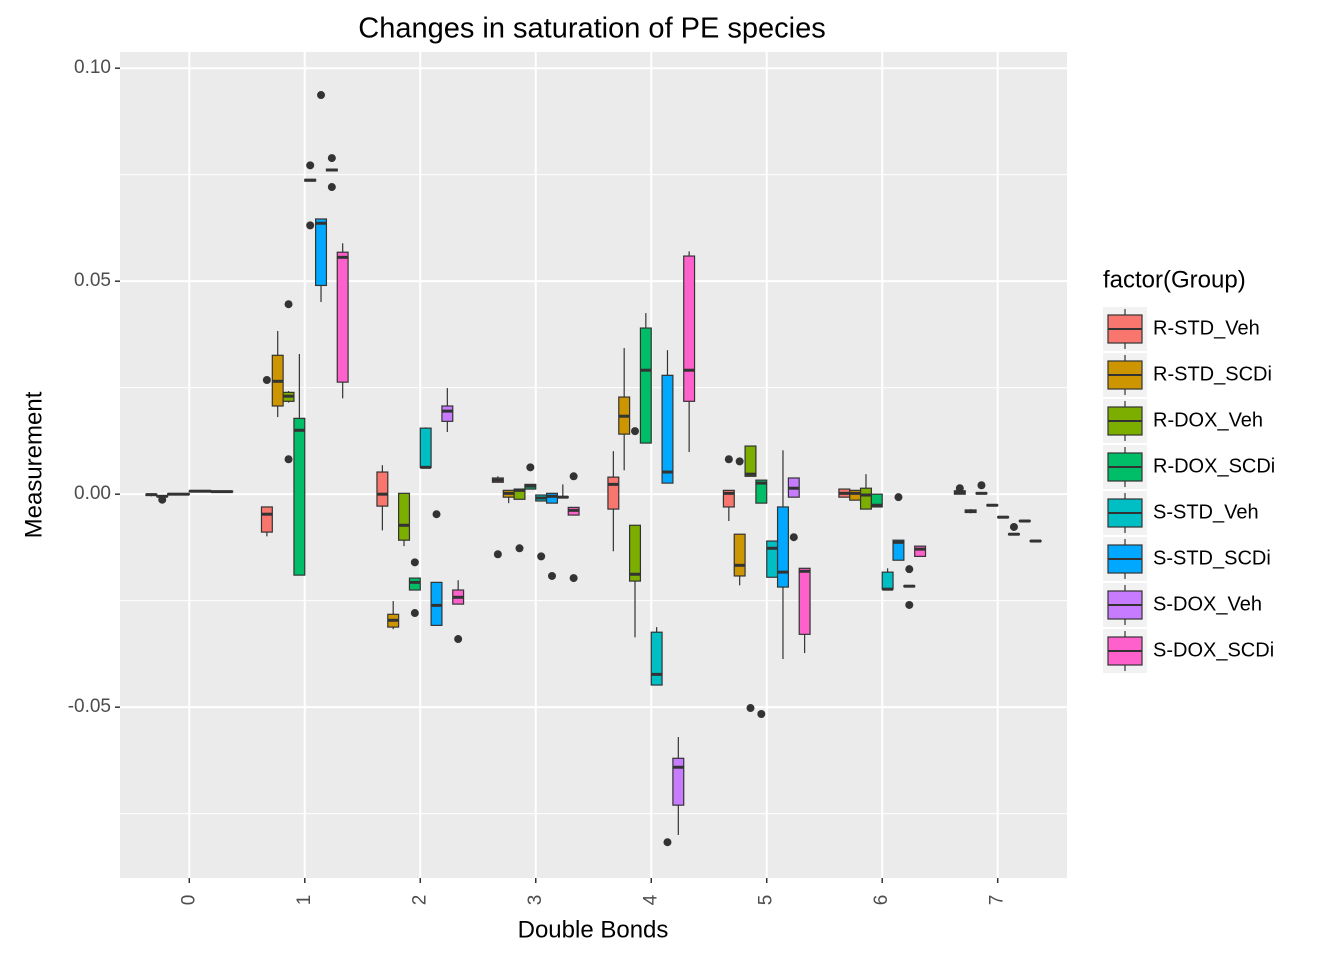 This screenshot has height=960, width=1344. Describe the element at coordinates (766, 900) in the screenshot. I see `x-tick-label: 5` at that location.